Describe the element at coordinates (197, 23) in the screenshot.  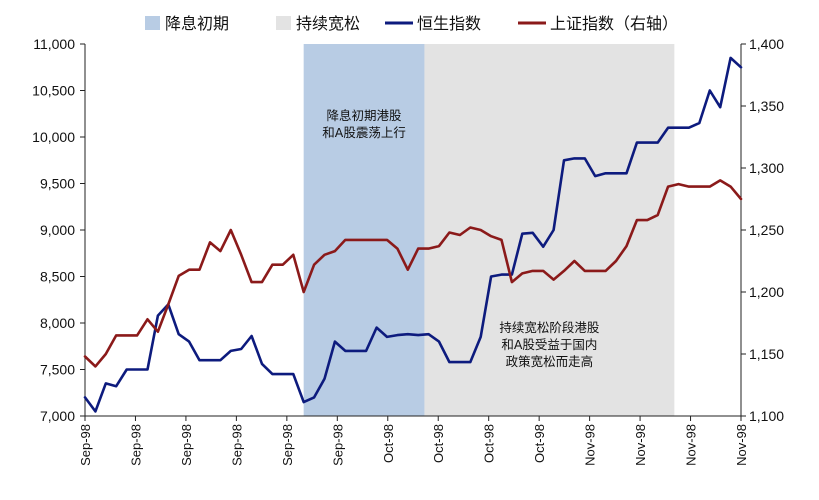
I see `legend-label: 降息初期` at that location.